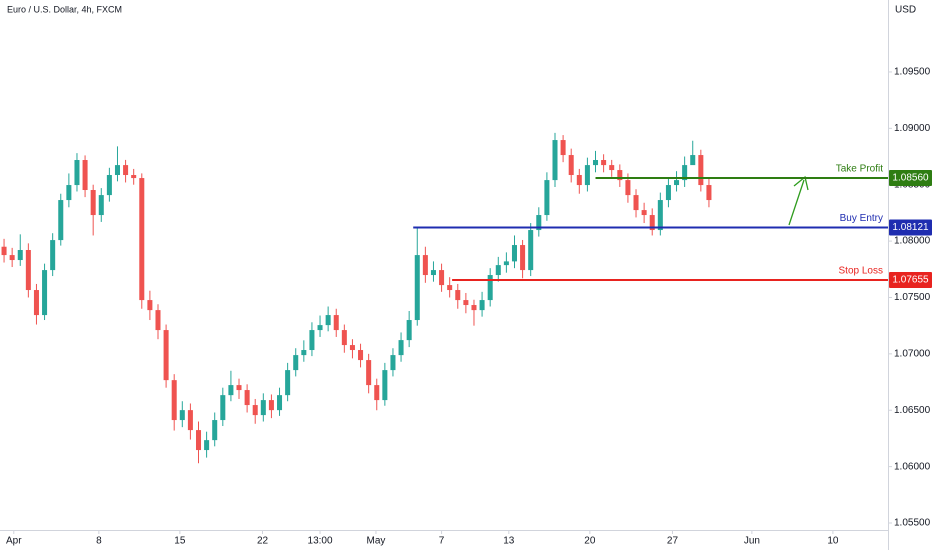 The height and width of the screenshot is (555, 932). Describe the element at coordinates (833, 541) in the screenshot. I see `x-tick-label: 10` at that location.